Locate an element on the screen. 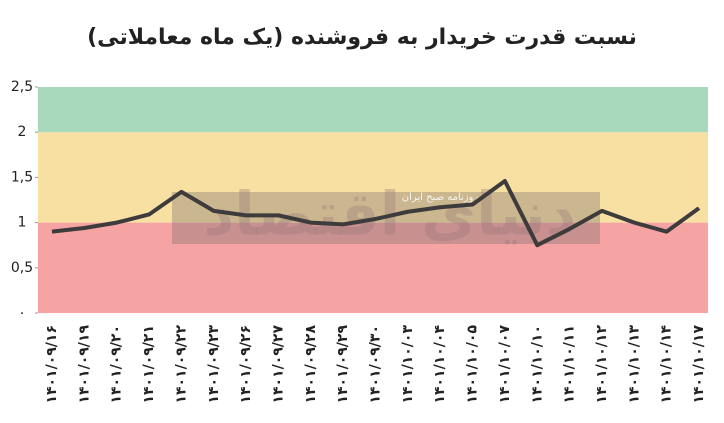 The image size is (724, 423). x-tick-label: ۱۴۰۱/۰۹/۱۶ is located at coordinates (52, 364).